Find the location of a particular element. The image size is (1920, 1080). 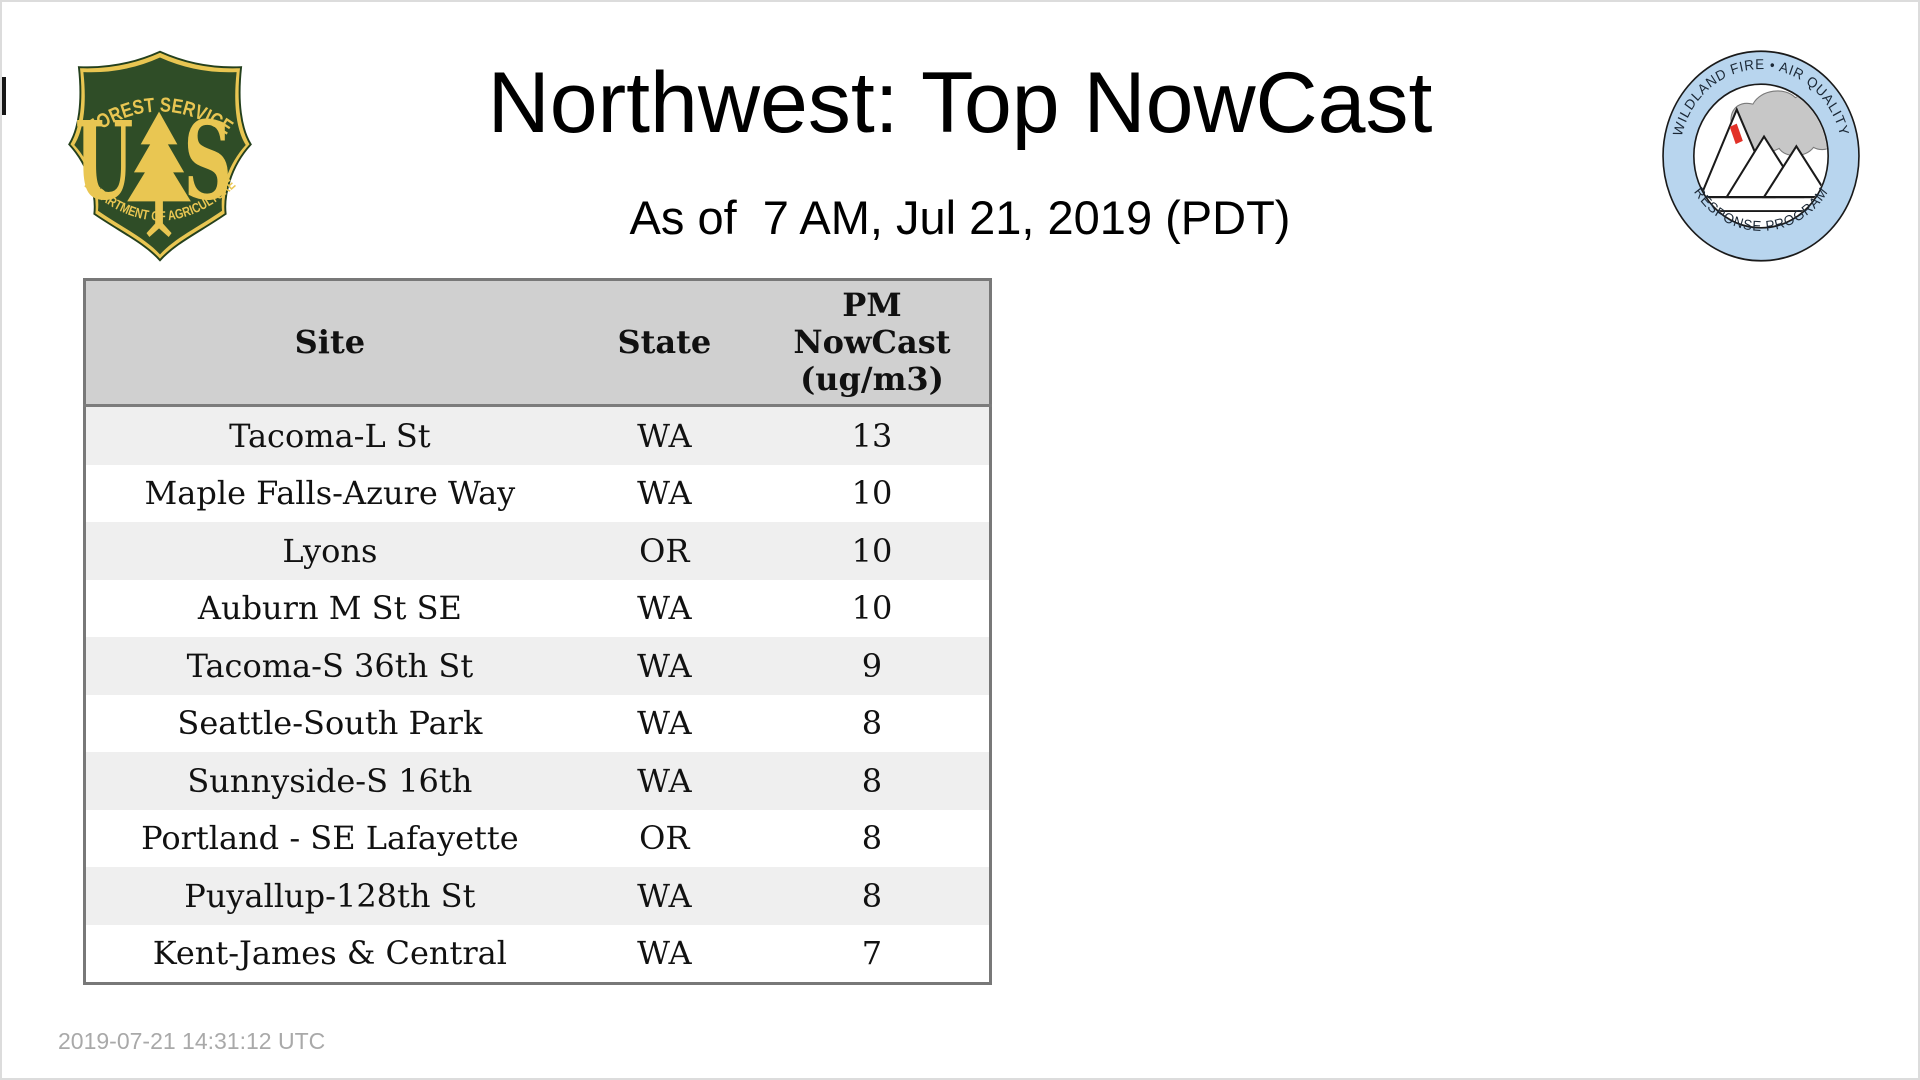

cell-site: Auburn M St SE is located at coordinates (329, 608).